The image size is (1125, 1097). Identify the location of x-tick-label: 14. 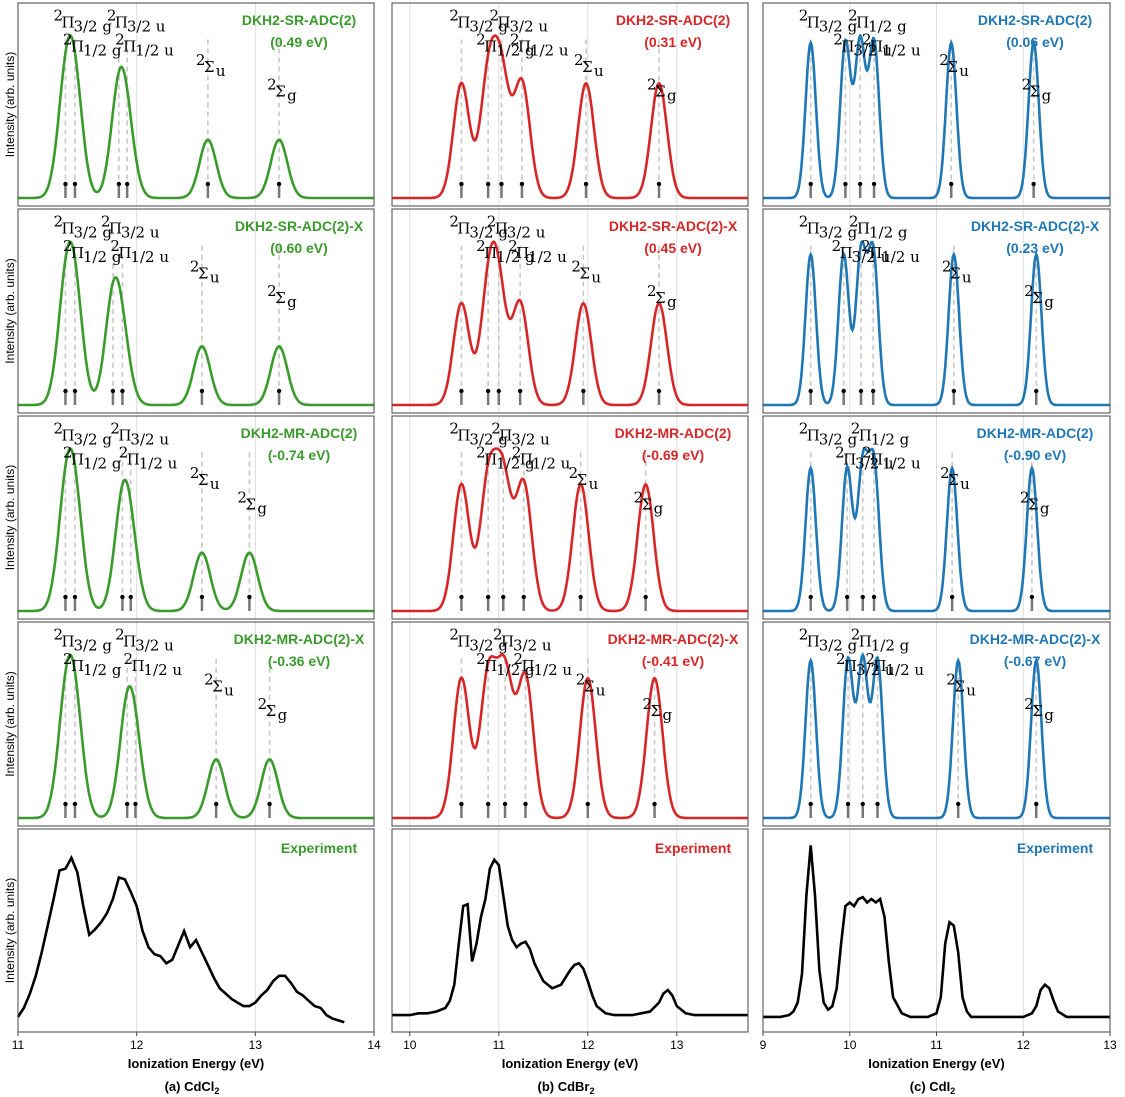
(374, 1045).